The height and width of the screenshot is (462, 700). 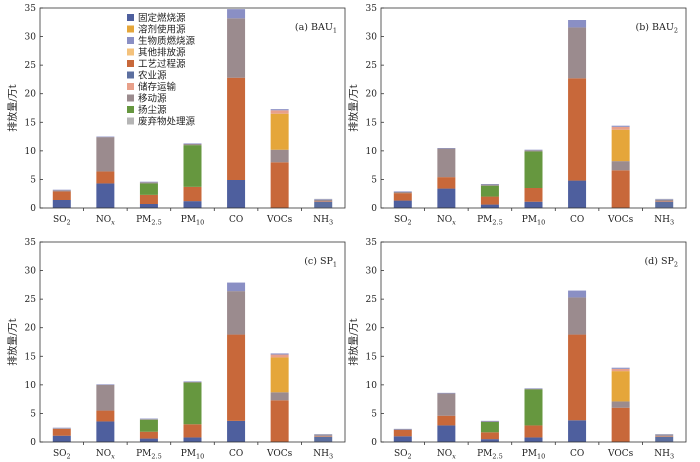 What do you see at coordinates (314, 27) in the screenshot?
I see `panel-label-main: (a) BAU` at bounding box center [314, 27].